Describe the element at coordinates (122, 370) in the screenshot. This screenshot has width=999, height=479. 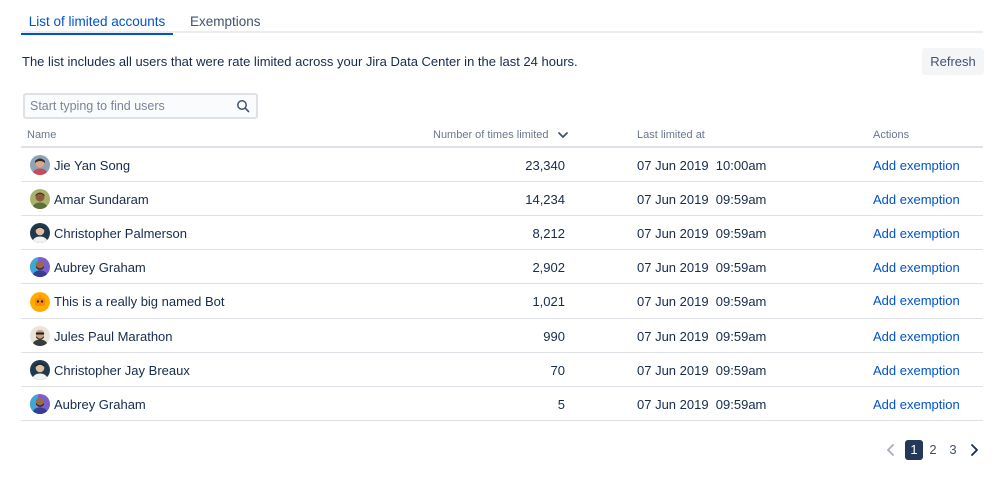
I see `user-name: Christopher Jay Breaux` at that location.